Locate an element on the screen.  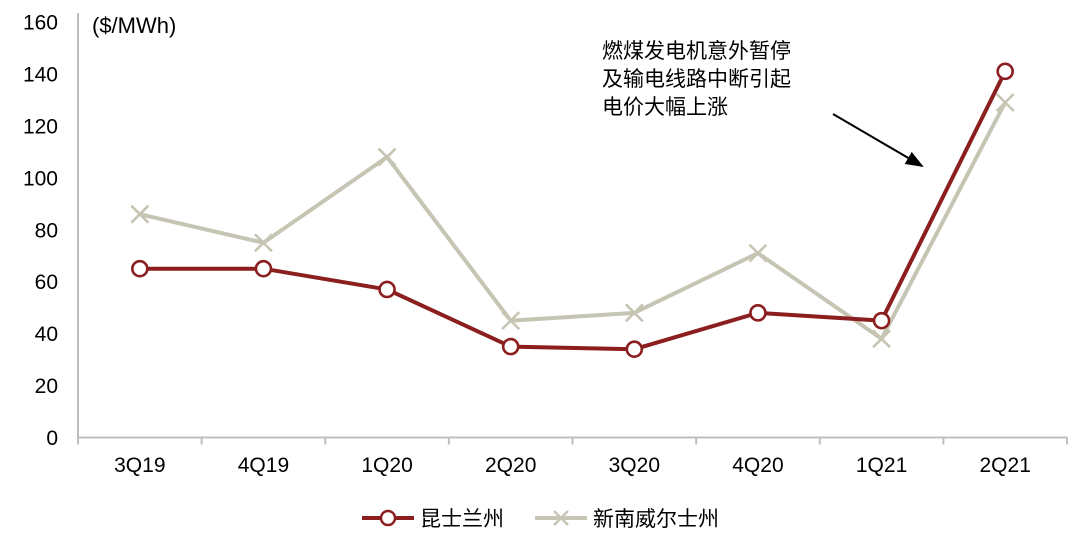
y-tick-label: 80 is located at coordinates (46, 230).